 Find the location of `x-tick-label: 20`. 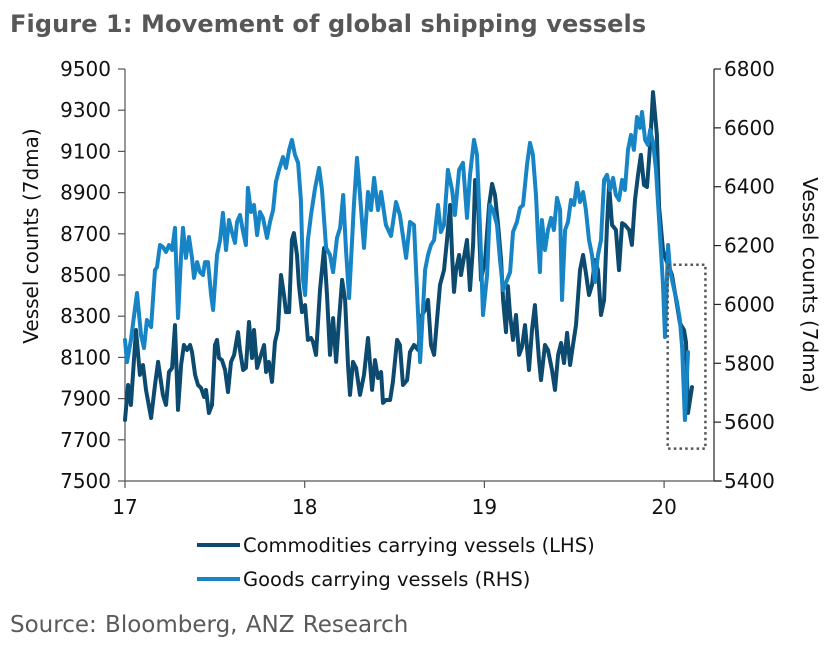

x-tick-label: 20 is located at coordinates (663, 507).